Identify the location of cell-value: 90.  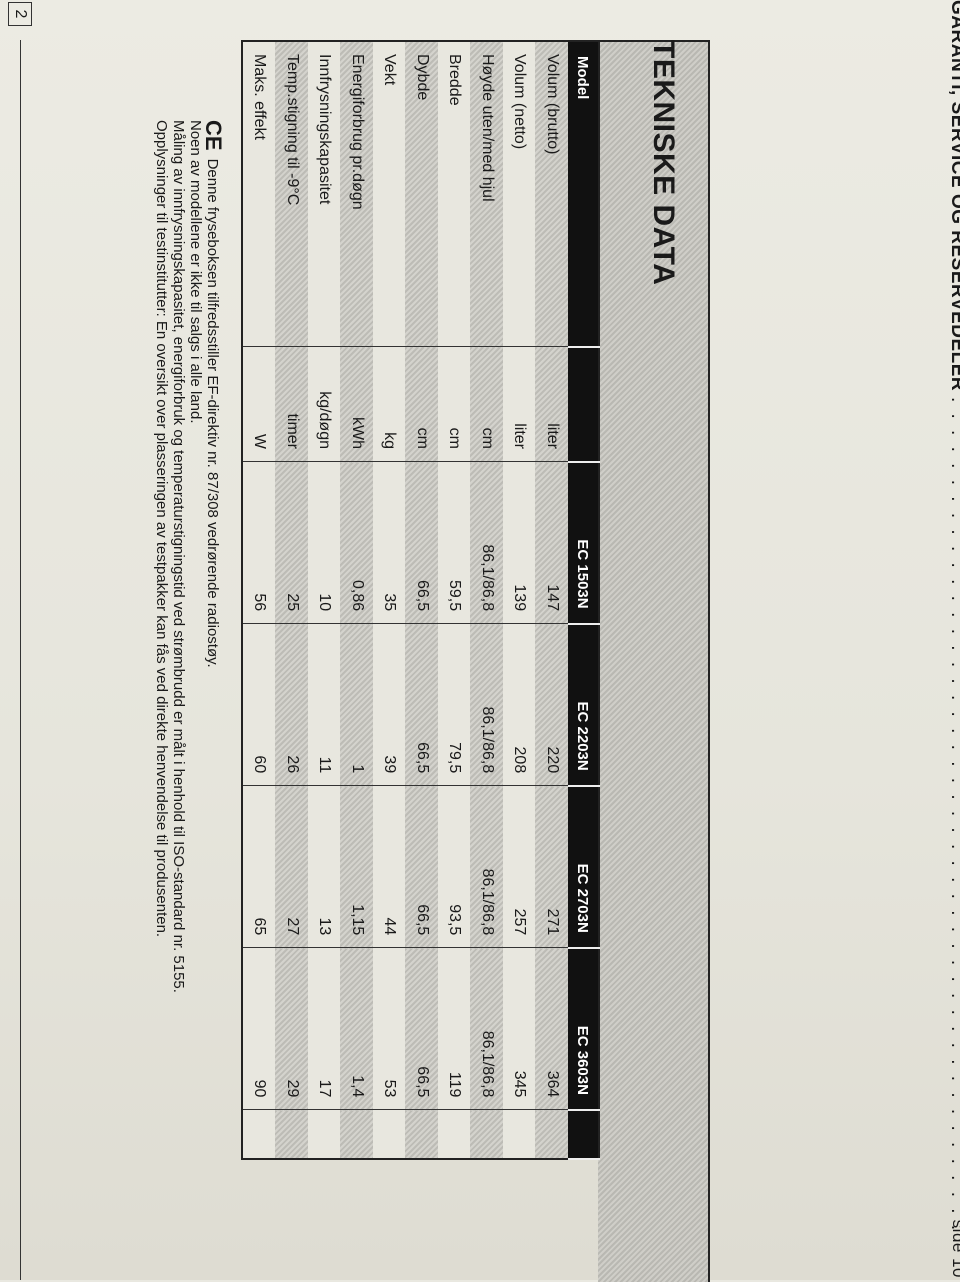
(259, 1028).